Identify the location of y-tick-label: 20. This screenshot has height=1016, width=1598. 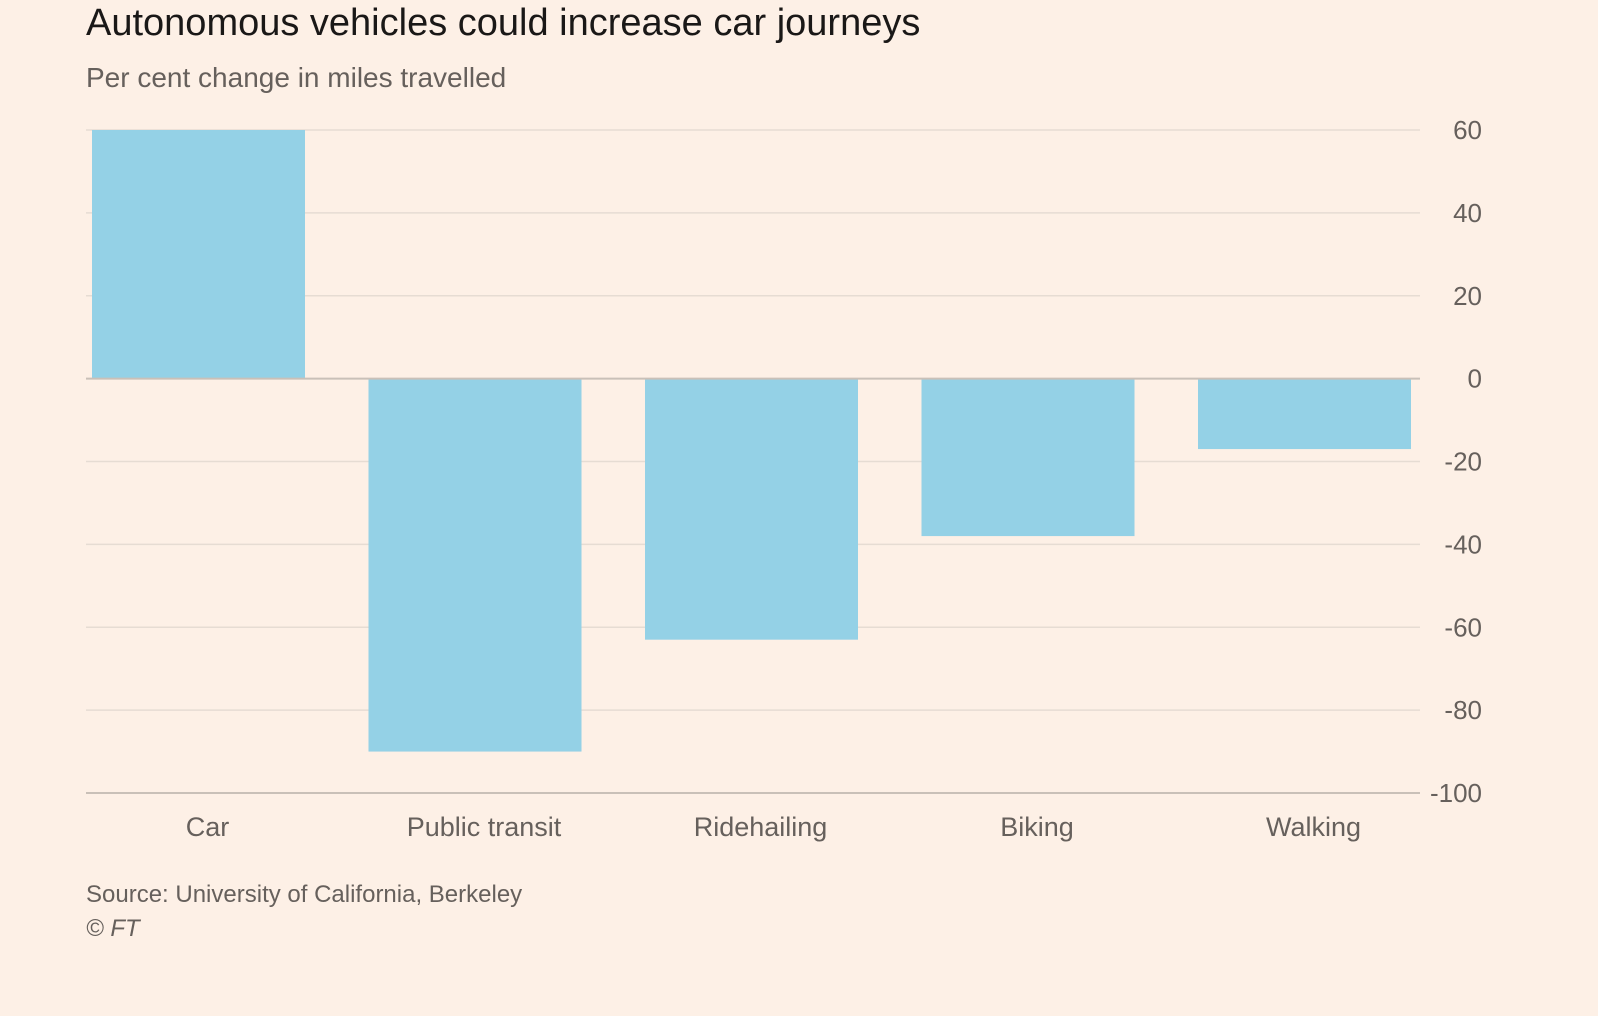
(1467, 296).